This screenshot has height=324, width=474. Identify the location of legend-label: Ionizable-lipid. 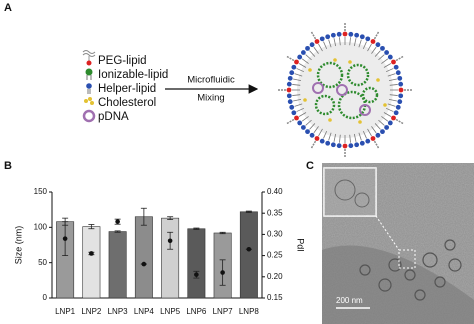
(133, 75).